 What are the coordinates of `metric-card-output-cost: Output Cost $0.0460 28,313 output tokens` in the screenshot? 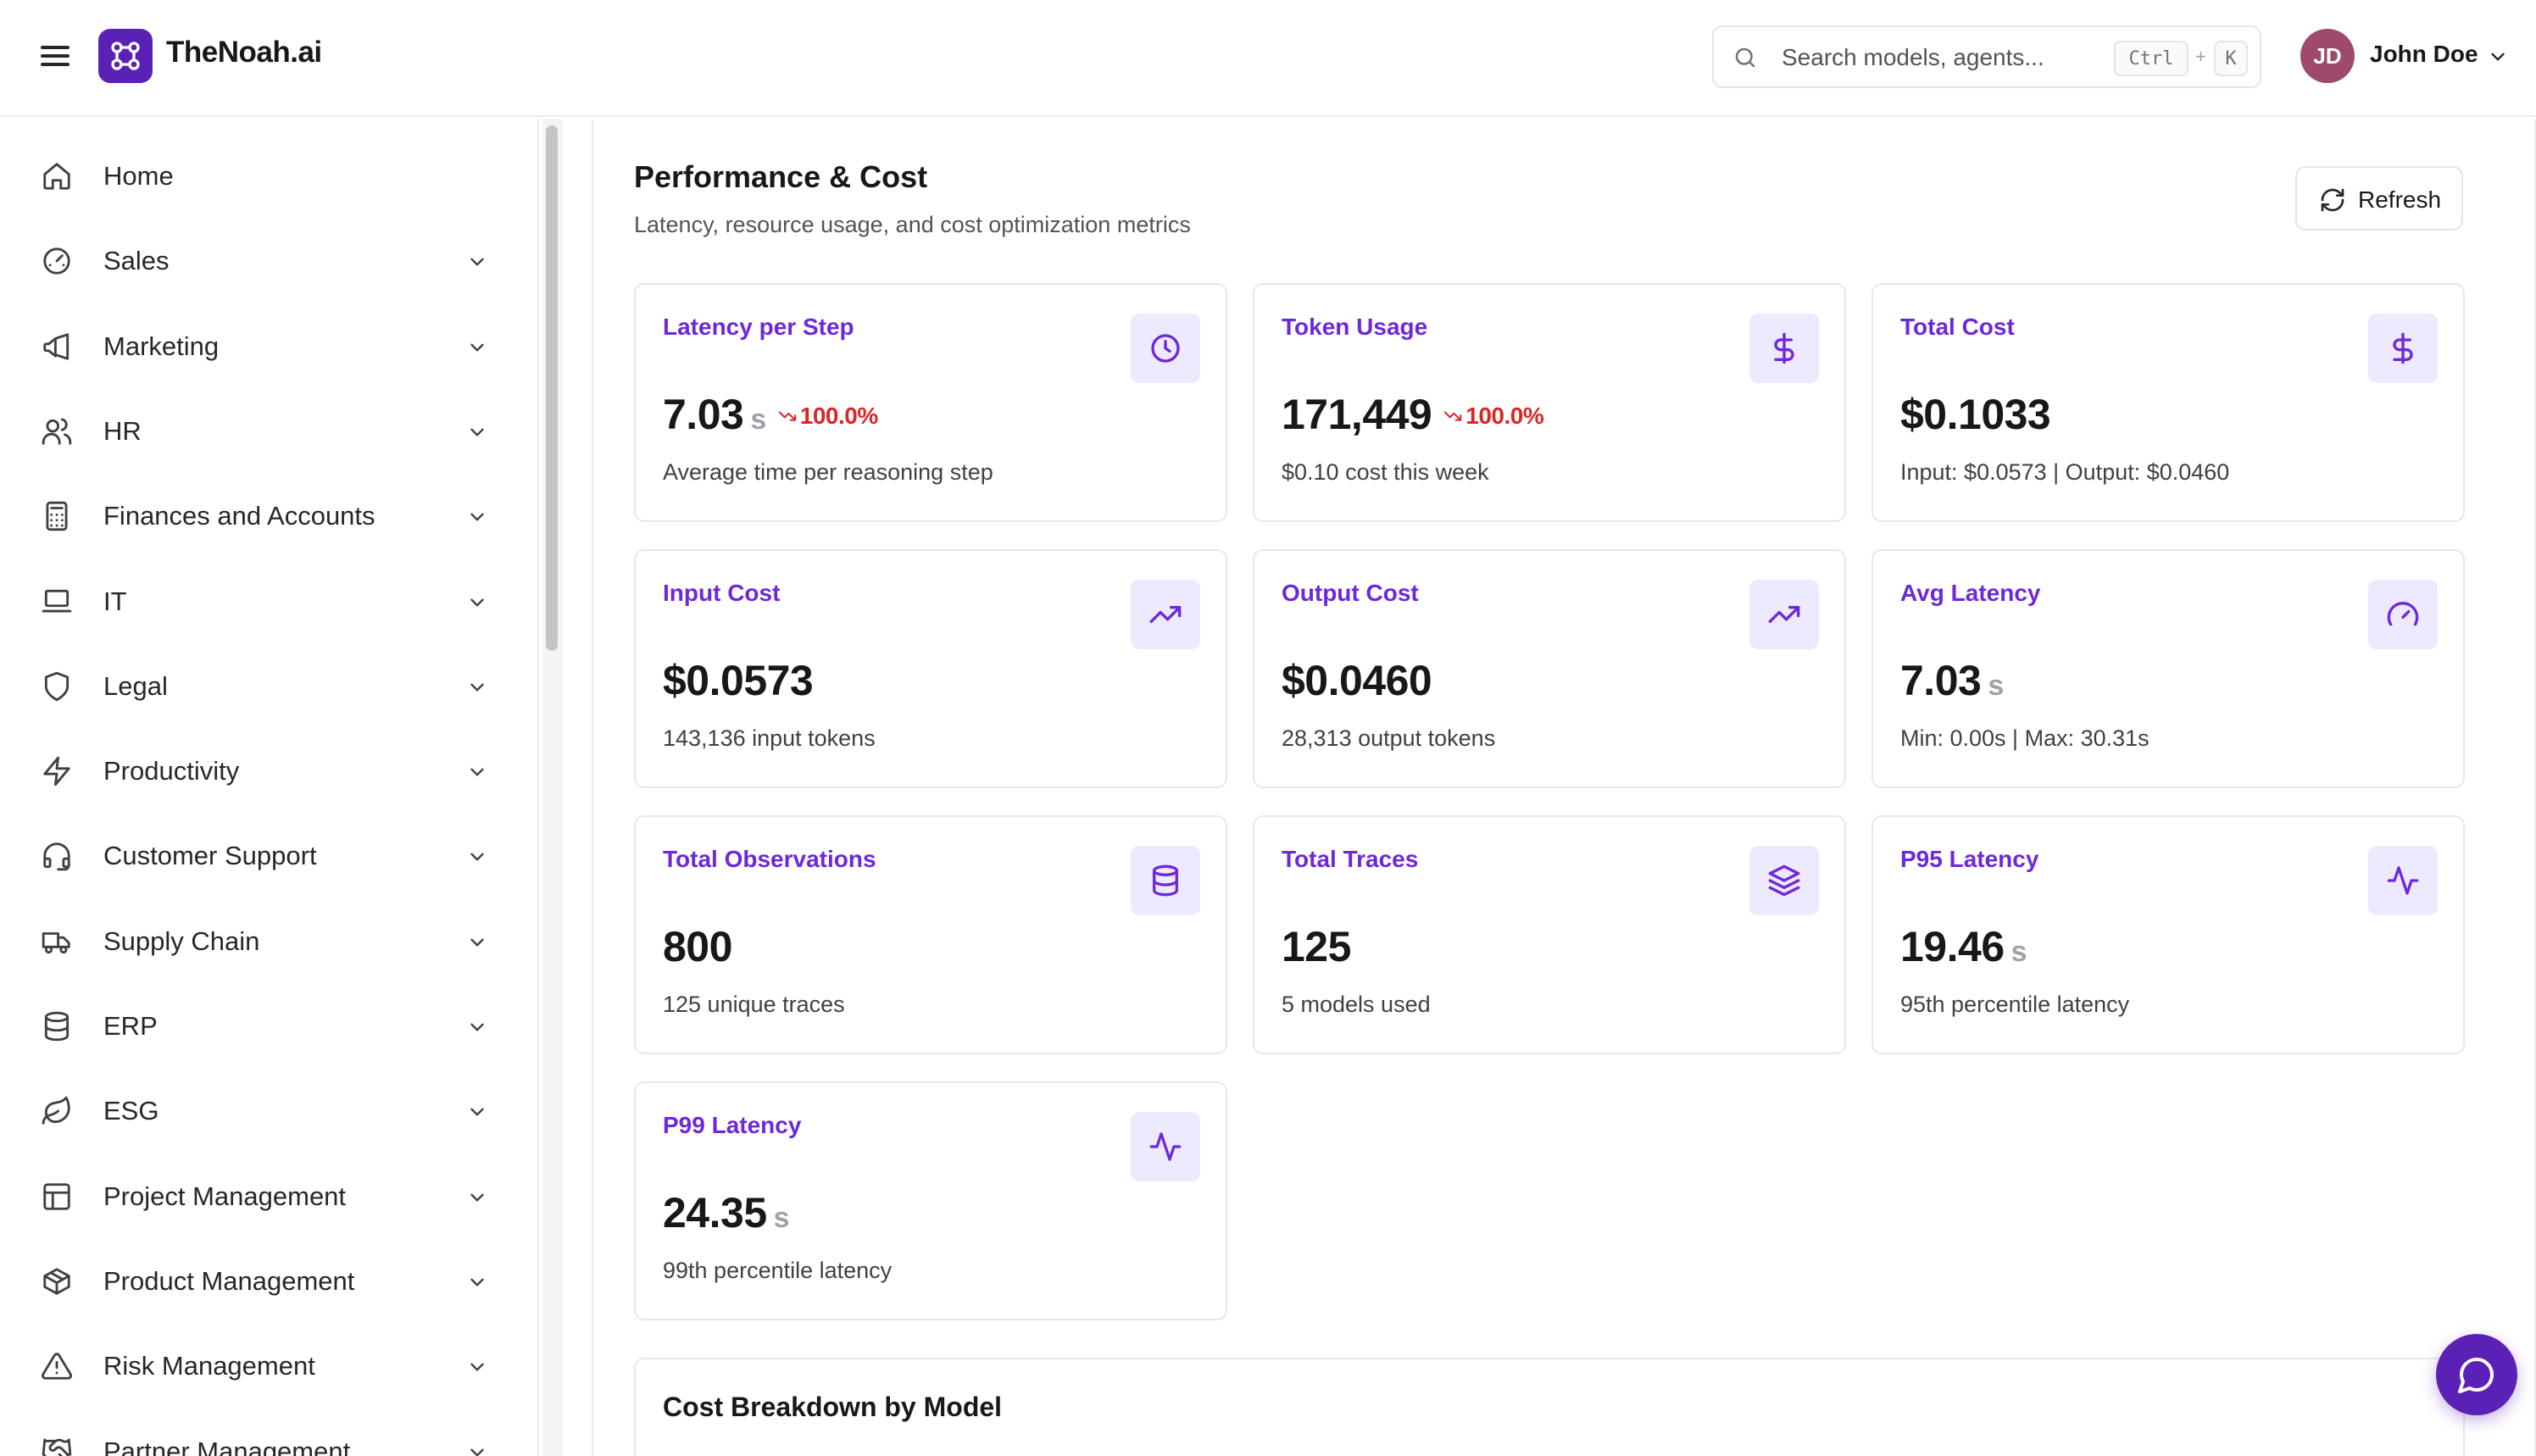 It's located at (1549, 669).